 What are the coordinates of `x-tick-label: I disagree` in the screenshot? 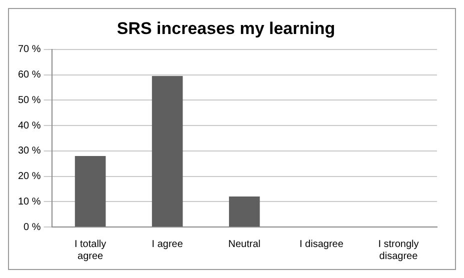 It's located at (321, 244).